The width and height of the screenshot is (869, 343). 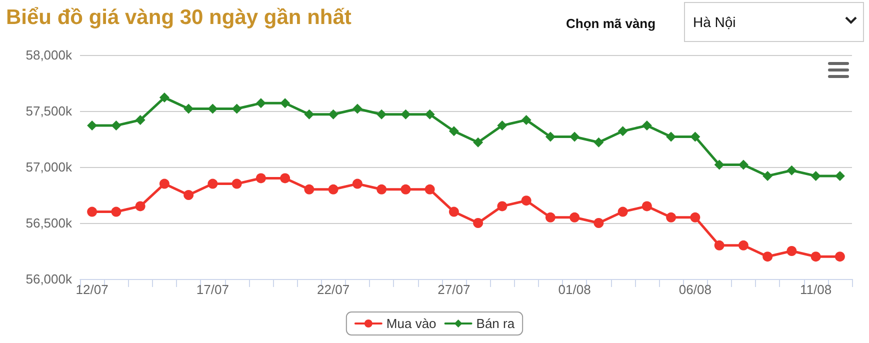 What do you see at coordinates (774, 22) in the screenshot?
I see `text: Hà Nội` at bounding box center [774, 22].